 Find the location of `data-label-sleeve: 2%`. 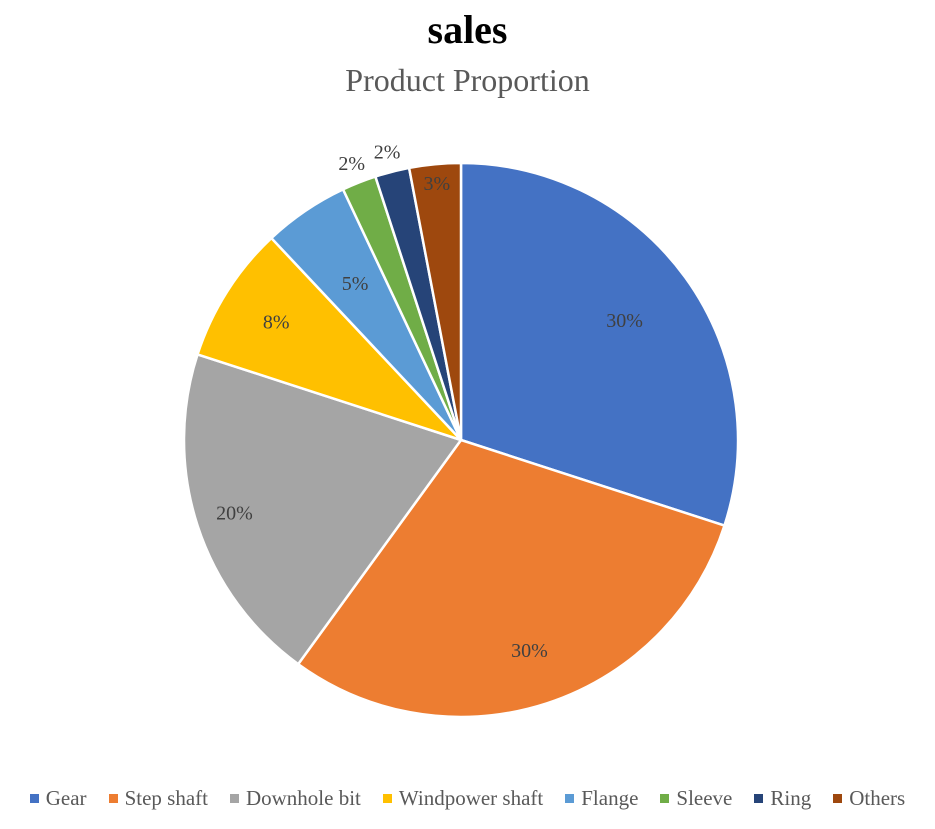

data-label-sleeve: 2% is located at coordinates (351, 164).